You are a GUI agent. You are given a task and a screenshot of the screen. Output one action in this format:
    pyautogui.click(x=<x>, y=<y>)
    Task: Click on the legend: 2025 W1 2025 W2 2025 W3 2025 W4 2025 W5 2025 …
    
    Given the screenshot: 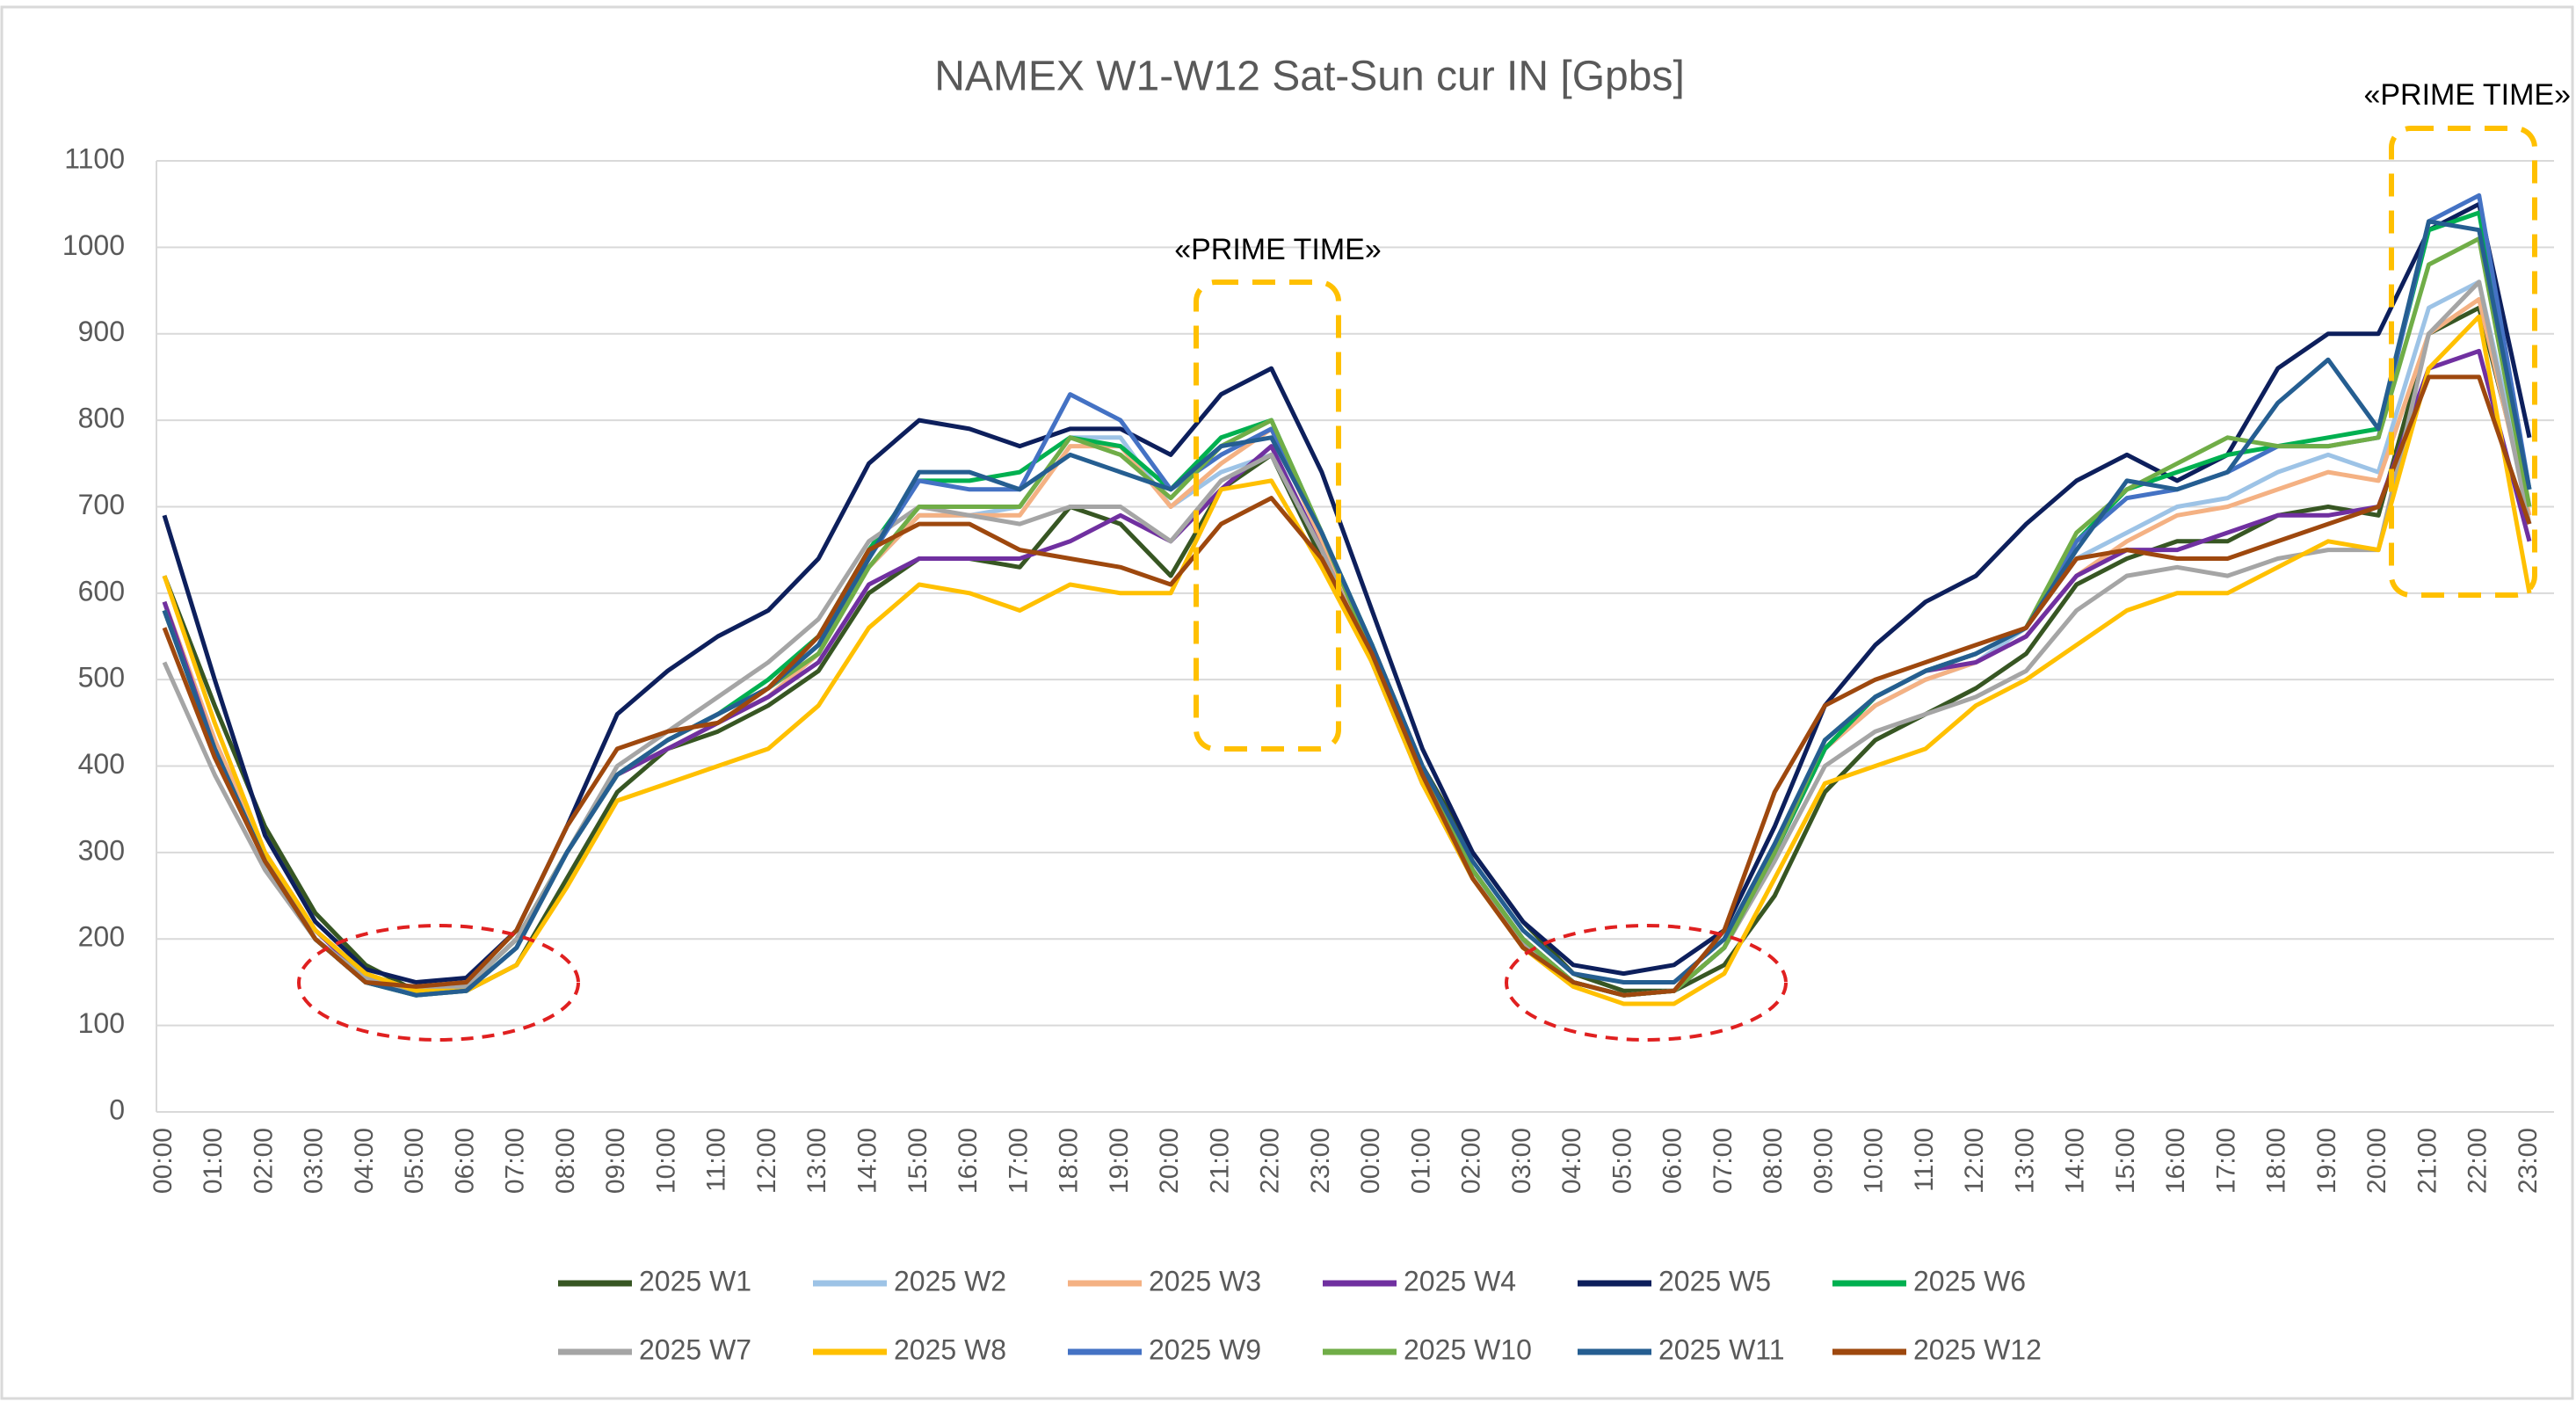 What is the action you would take?
    pyautogui.click(x=1300, y=1315)
    